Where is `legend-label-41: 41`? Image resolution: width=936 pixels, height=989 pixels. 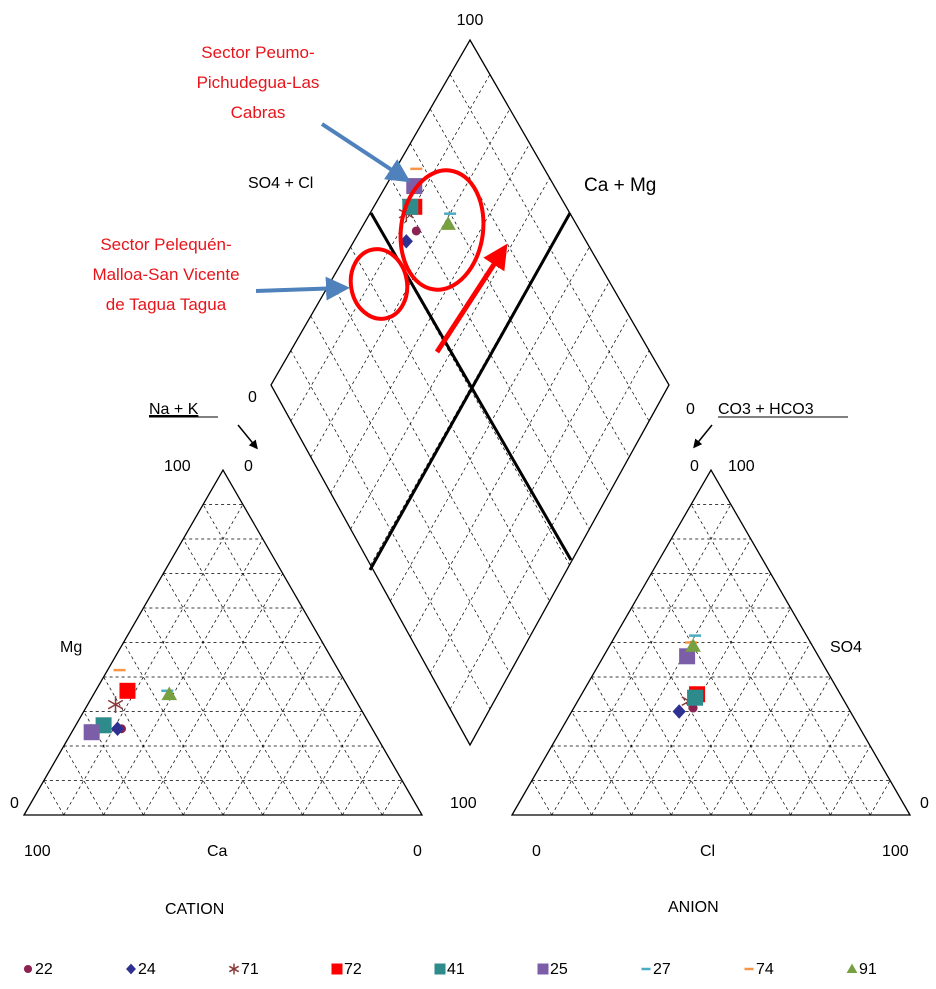 legend-label-41: 41 is located at coordinates (456, 969).